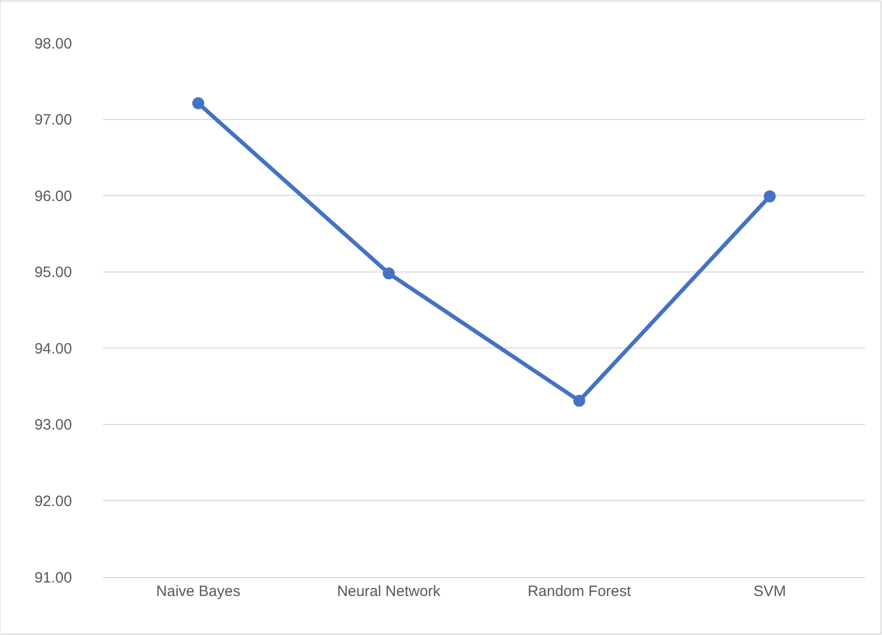  Describe the element at coordinates (580, 591) in the screenshot. I see `x-tick-label: Random Forest` at that location.